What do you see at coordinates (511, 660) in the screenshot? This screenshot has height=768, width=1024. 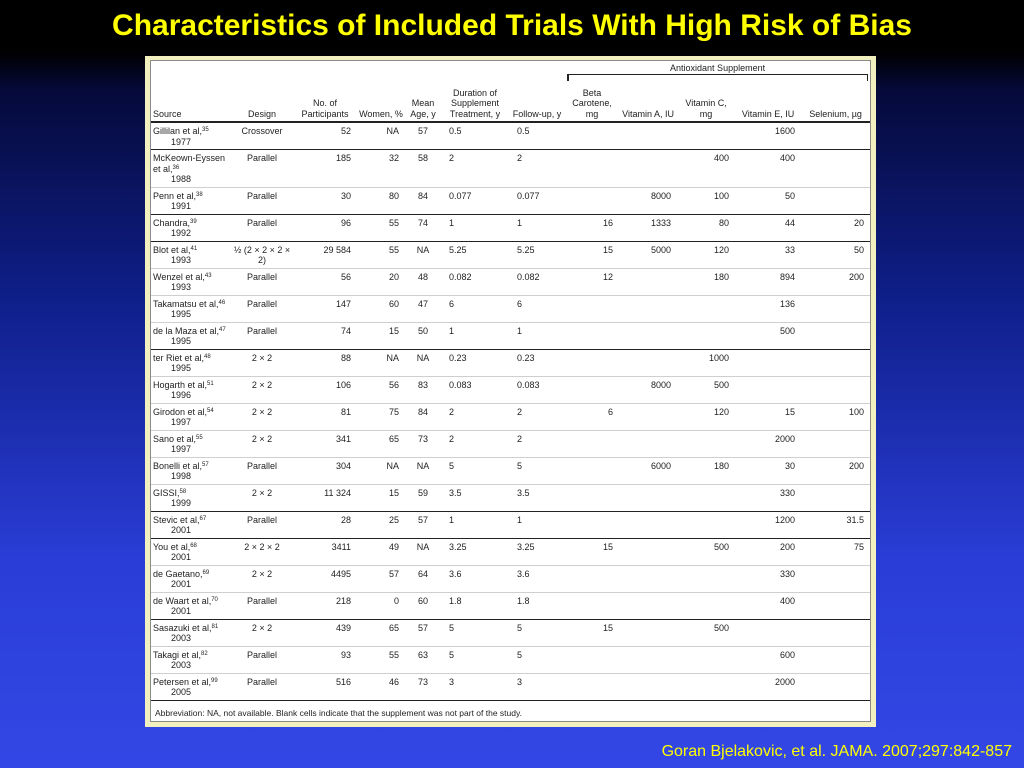 I see `table-row: Takagi et al,82 2003 Parallel 93 55 63 5 5 600` at bounding box center [511, 660].